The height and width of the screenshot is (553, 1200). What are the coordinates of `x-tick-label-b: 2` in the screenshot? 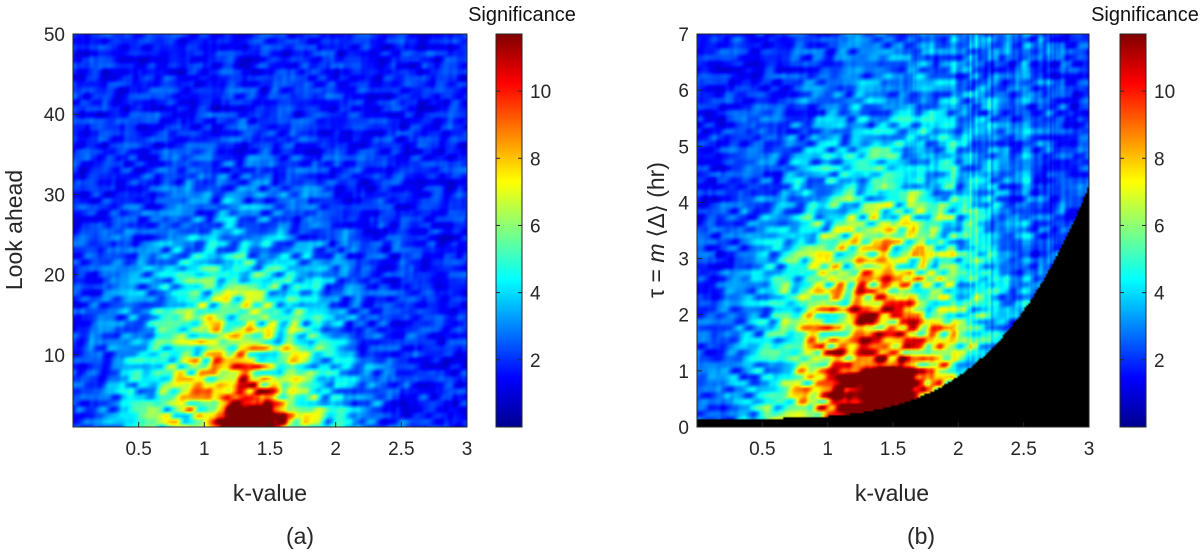 It's located at (958, 449).